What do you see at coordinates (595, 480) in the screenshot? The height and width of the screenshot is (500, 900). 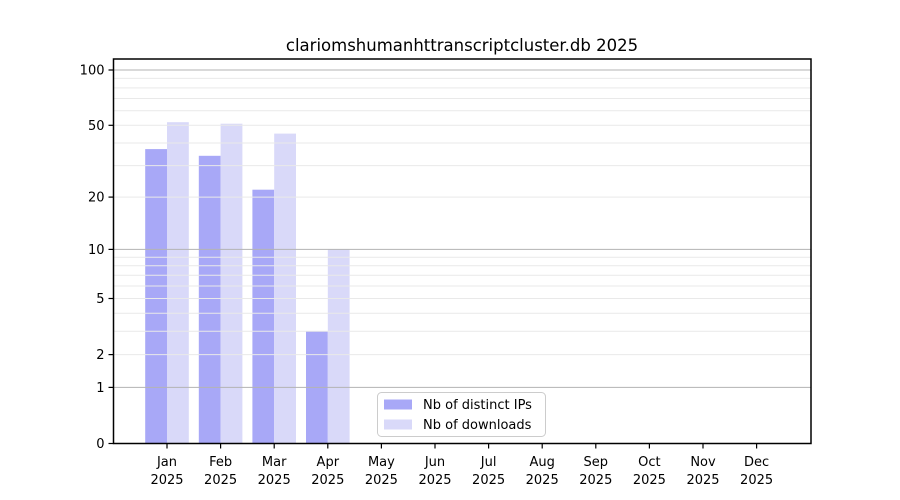 I see `x-tick-label-year-sep: 2025` at bounding box center [595, 480].